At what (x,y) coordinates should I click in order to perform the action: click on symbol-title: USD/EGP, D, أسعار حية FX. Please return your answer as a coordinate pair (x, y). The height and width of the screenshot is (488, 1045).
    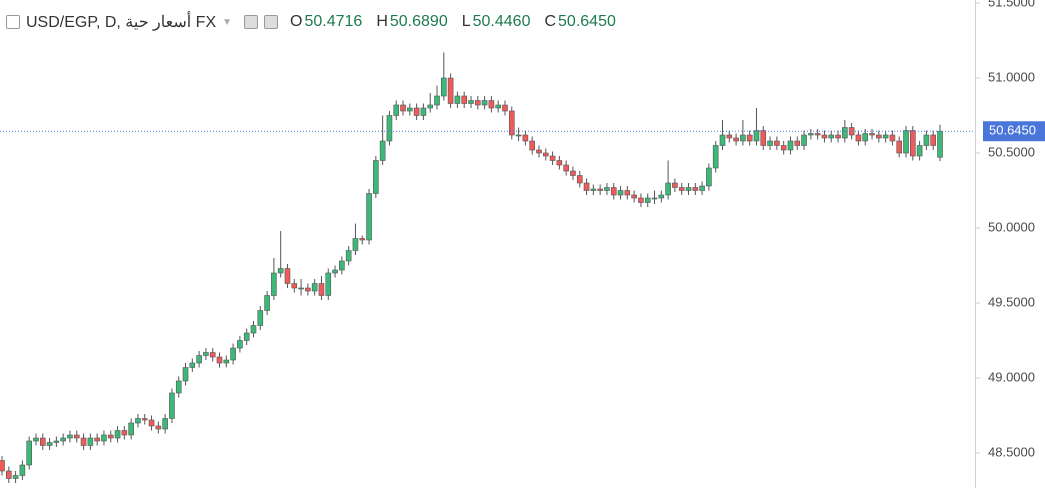
    Looking at the image, I should click on (121, 22).